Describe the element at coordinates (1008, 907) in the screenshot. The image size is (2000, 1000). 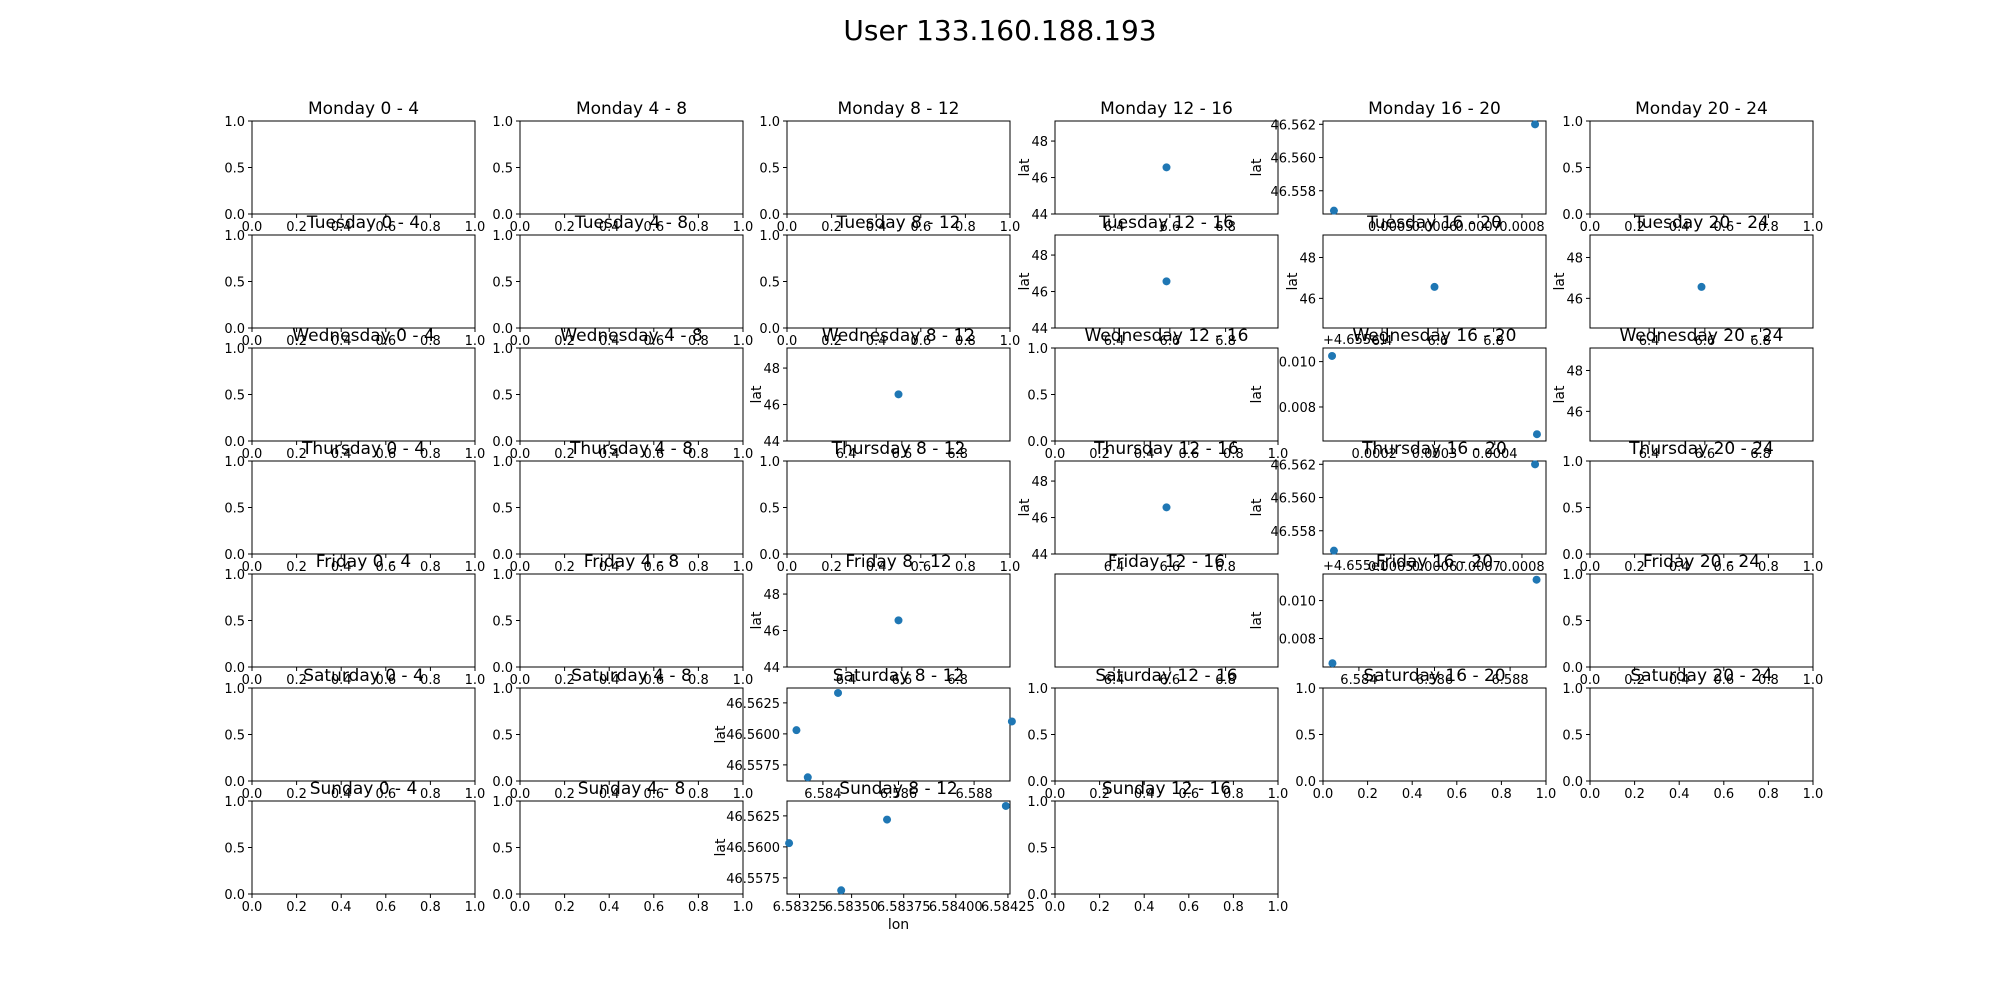
I see `x-tick-label: 6.58425` at that location.